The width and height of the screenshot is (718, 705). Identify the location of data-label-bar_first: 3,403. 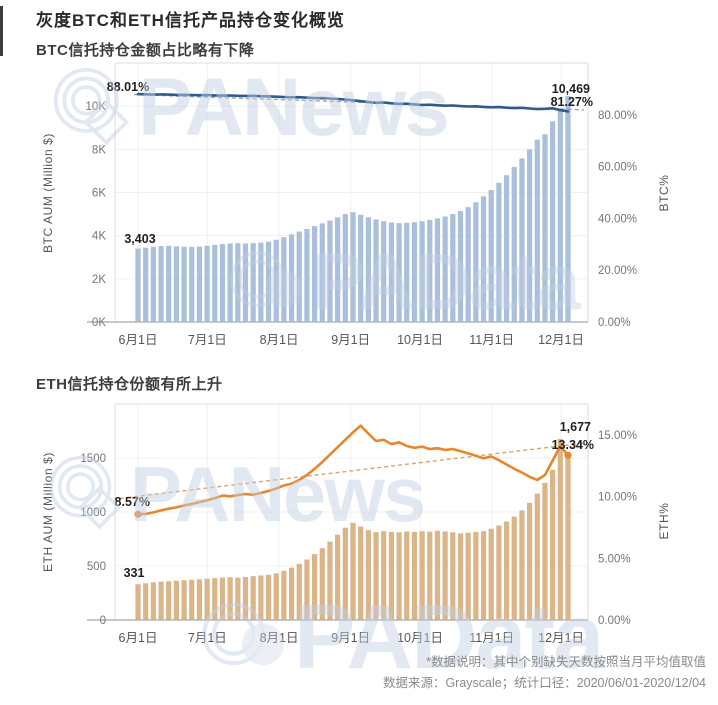
(139, 239).